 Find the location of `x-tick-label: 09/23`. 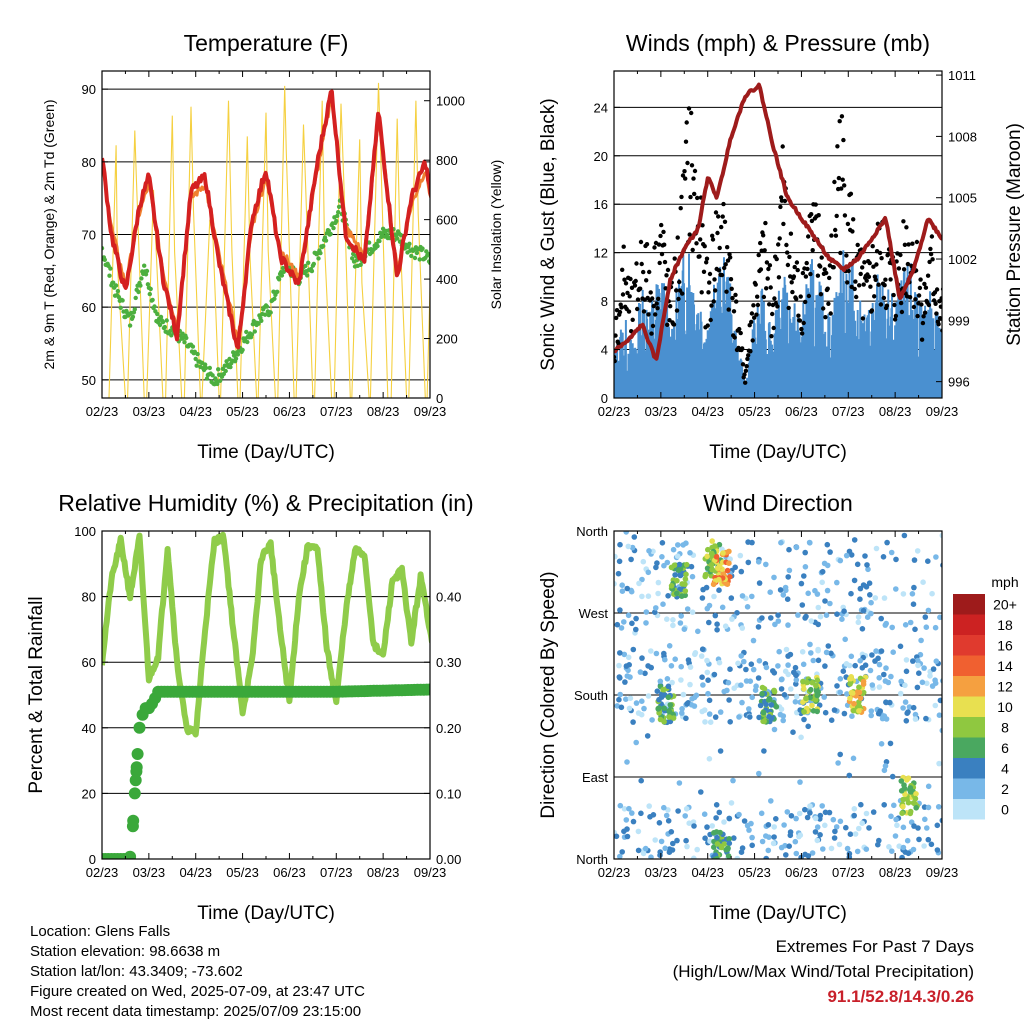

x-tick-label: 09/23 is located at coordinates (942, 411).